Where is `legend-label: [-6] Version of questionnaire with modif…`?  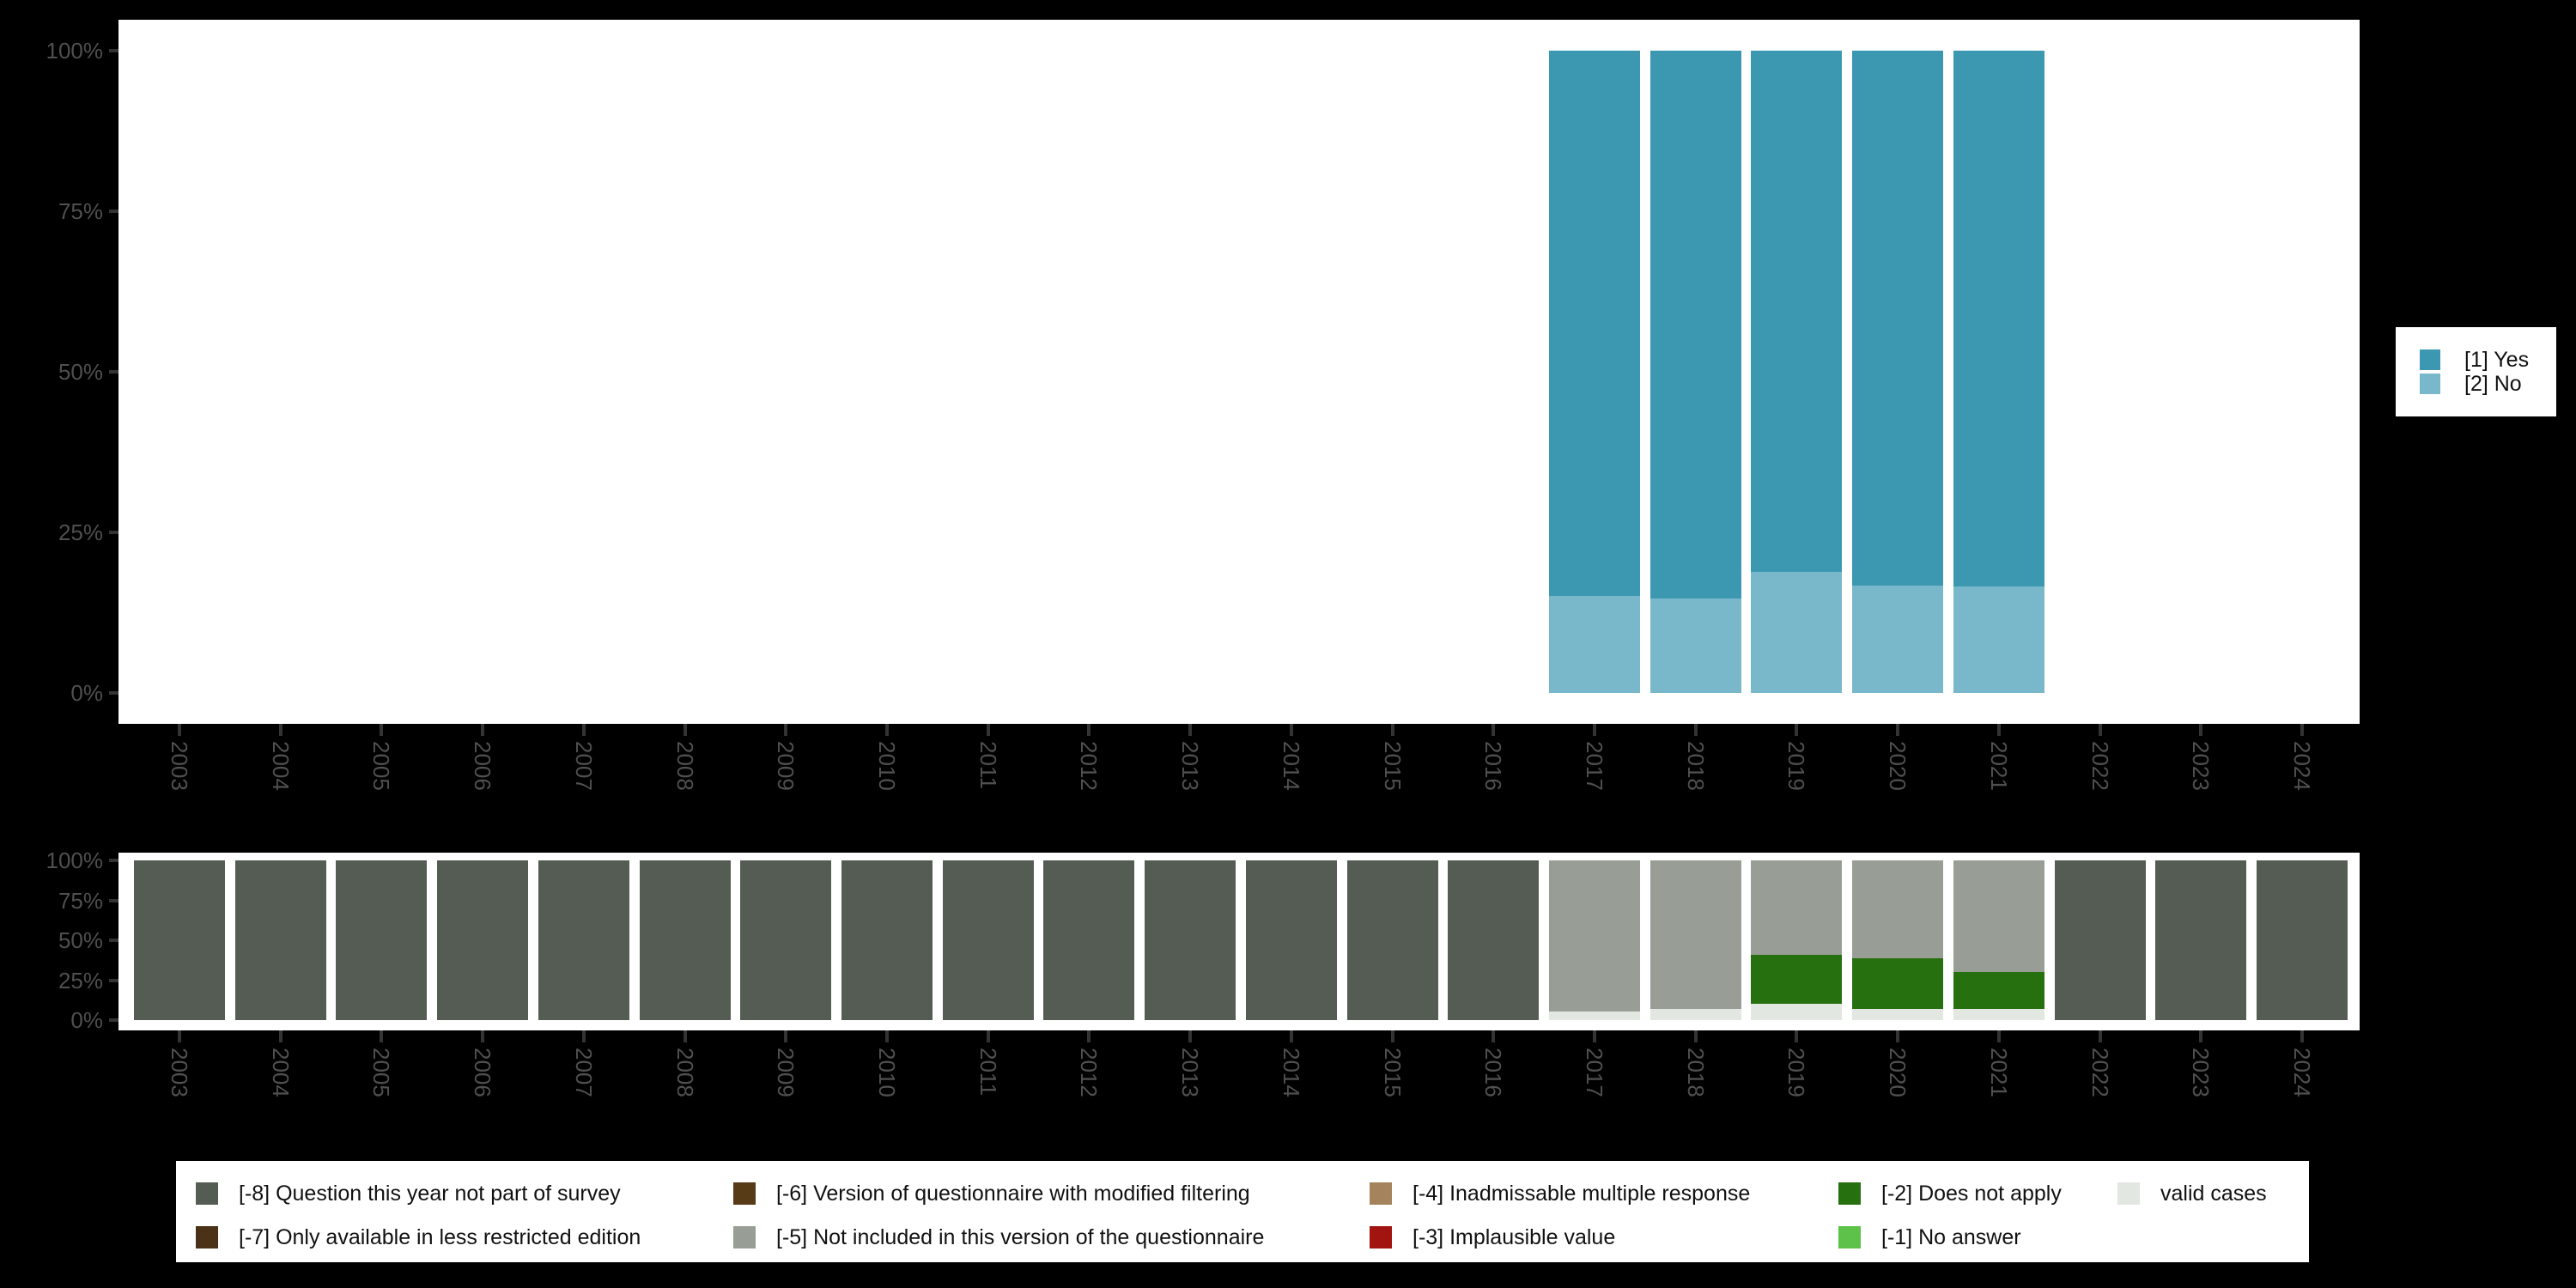 legend-label: [-6] Version of questionnaire with modif… is located at coordinates (1013, 1193).